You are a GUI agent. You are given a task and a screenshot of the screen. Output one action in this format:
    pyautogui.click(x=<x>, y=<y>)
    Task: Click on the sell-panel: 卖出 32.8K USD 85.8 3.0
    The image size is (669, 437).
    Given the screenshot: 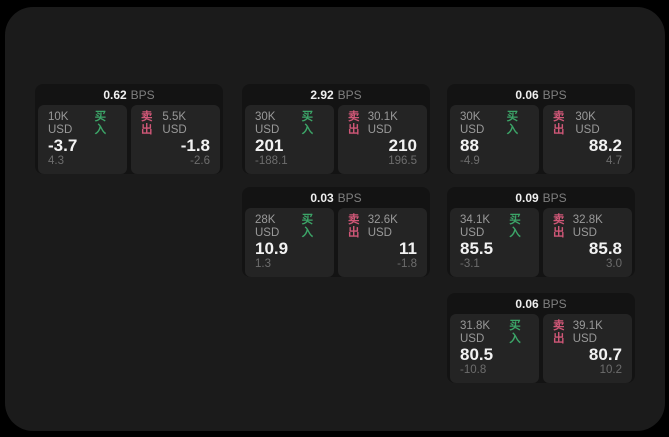 What is the action you would take?
    pyautogui.click(x=587, y=242)
    